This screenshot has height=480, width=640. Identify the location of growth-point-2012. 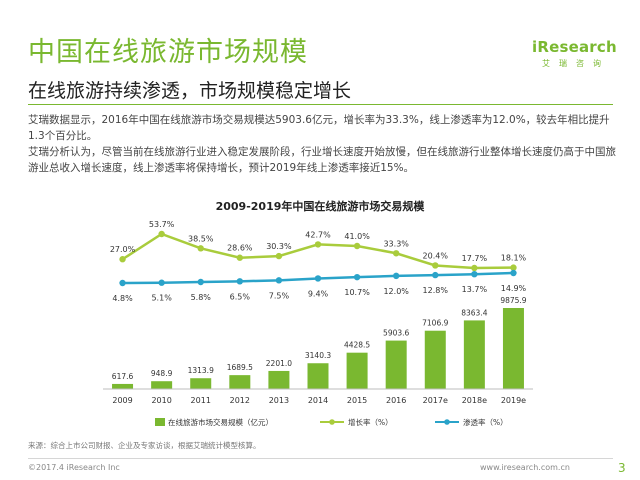
(240, 257).